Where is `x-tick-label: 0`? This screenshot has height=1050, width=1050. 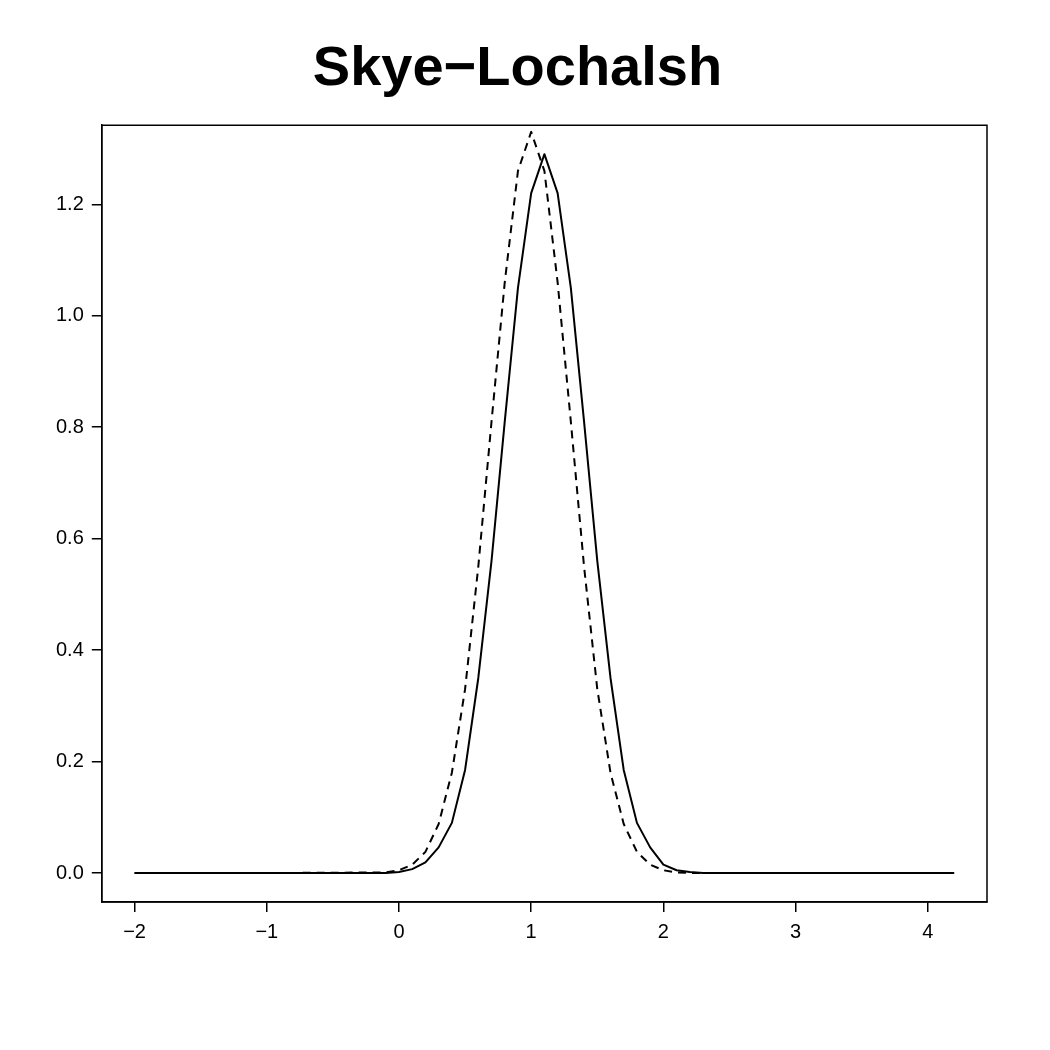
x-tick-label: 0 is located at coordinates (399, 930).